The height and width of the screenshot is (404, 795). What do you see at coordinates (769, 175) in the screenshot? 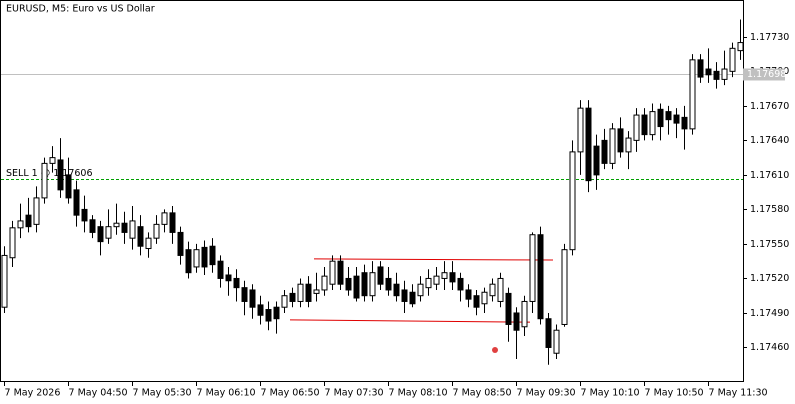
I see `y-tick-label: 1.17610` at bounding box center [769, 175].